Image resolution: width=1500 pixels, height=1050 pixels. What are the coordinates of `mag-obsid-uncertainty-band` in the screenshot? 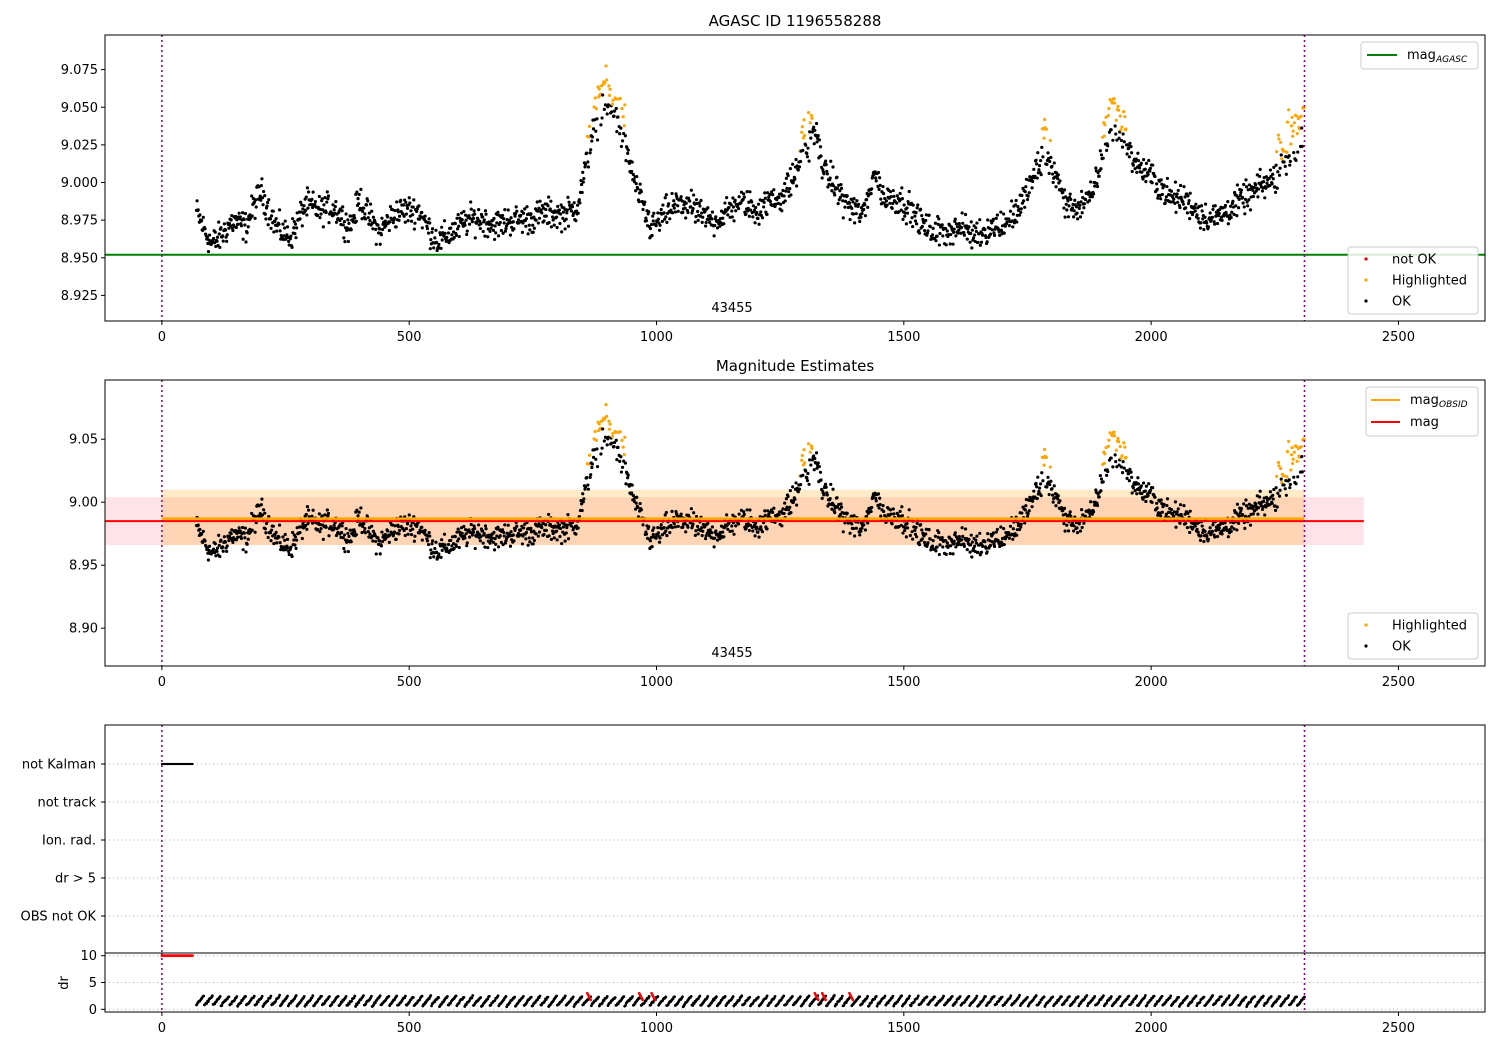 It's located at (733, 517).